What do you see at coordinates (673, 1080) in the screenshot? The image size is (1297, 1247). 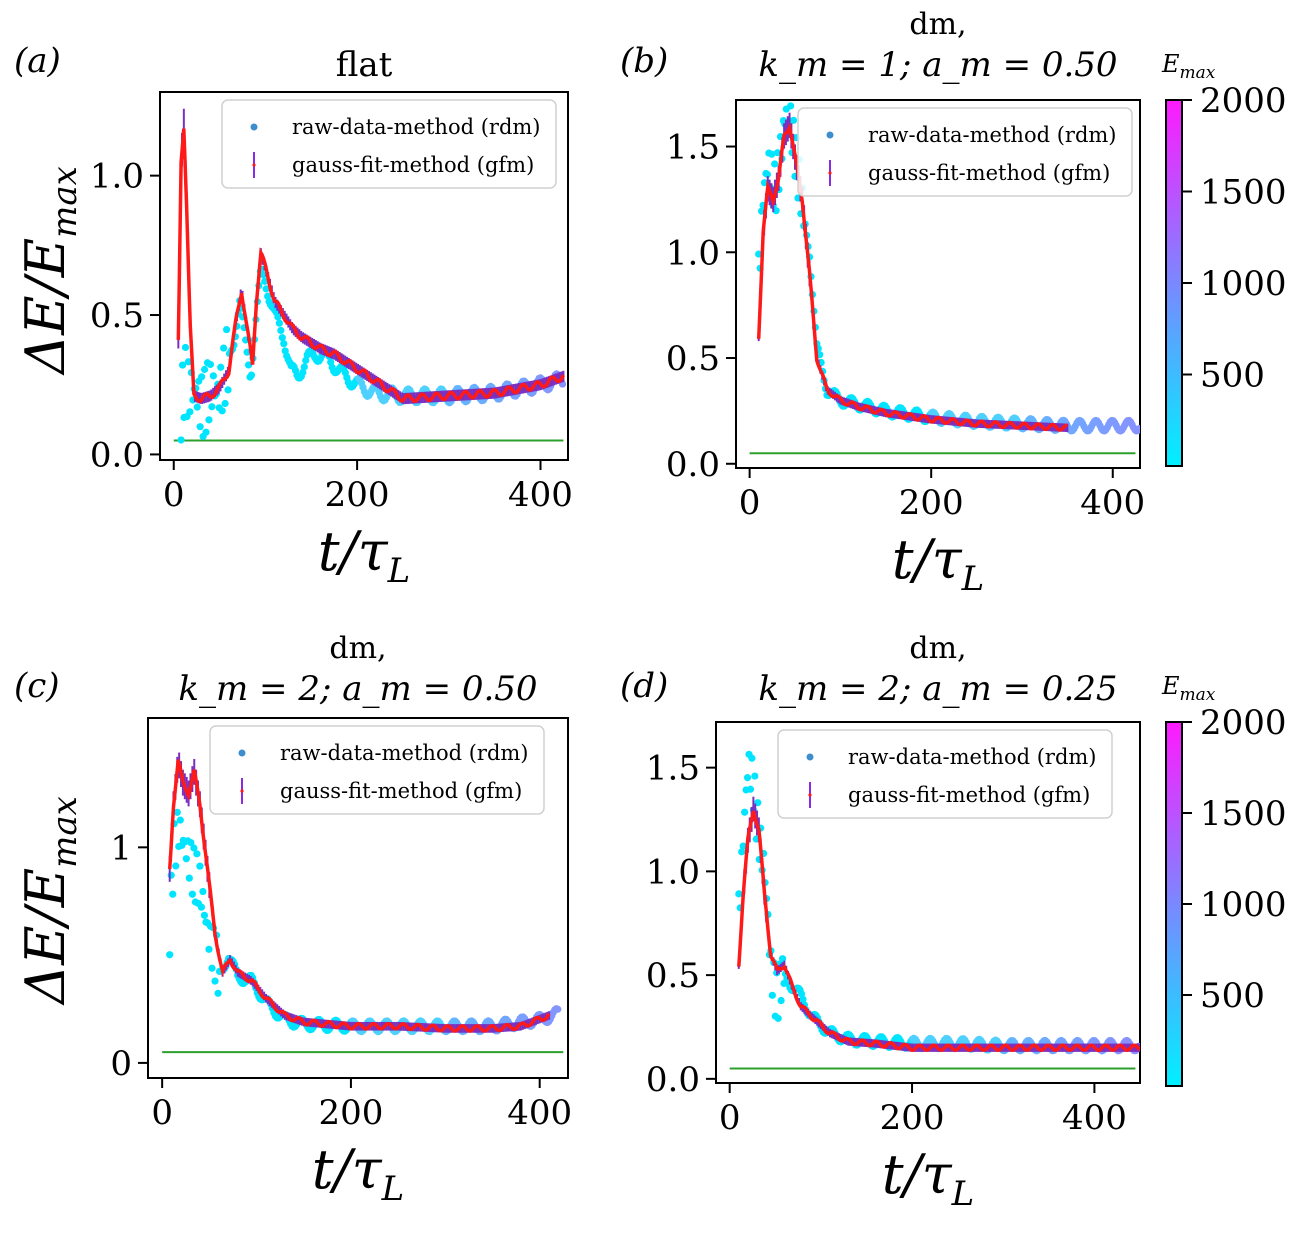 I see `y-tick-label: 0.0` at bounding box center [673, 1080].